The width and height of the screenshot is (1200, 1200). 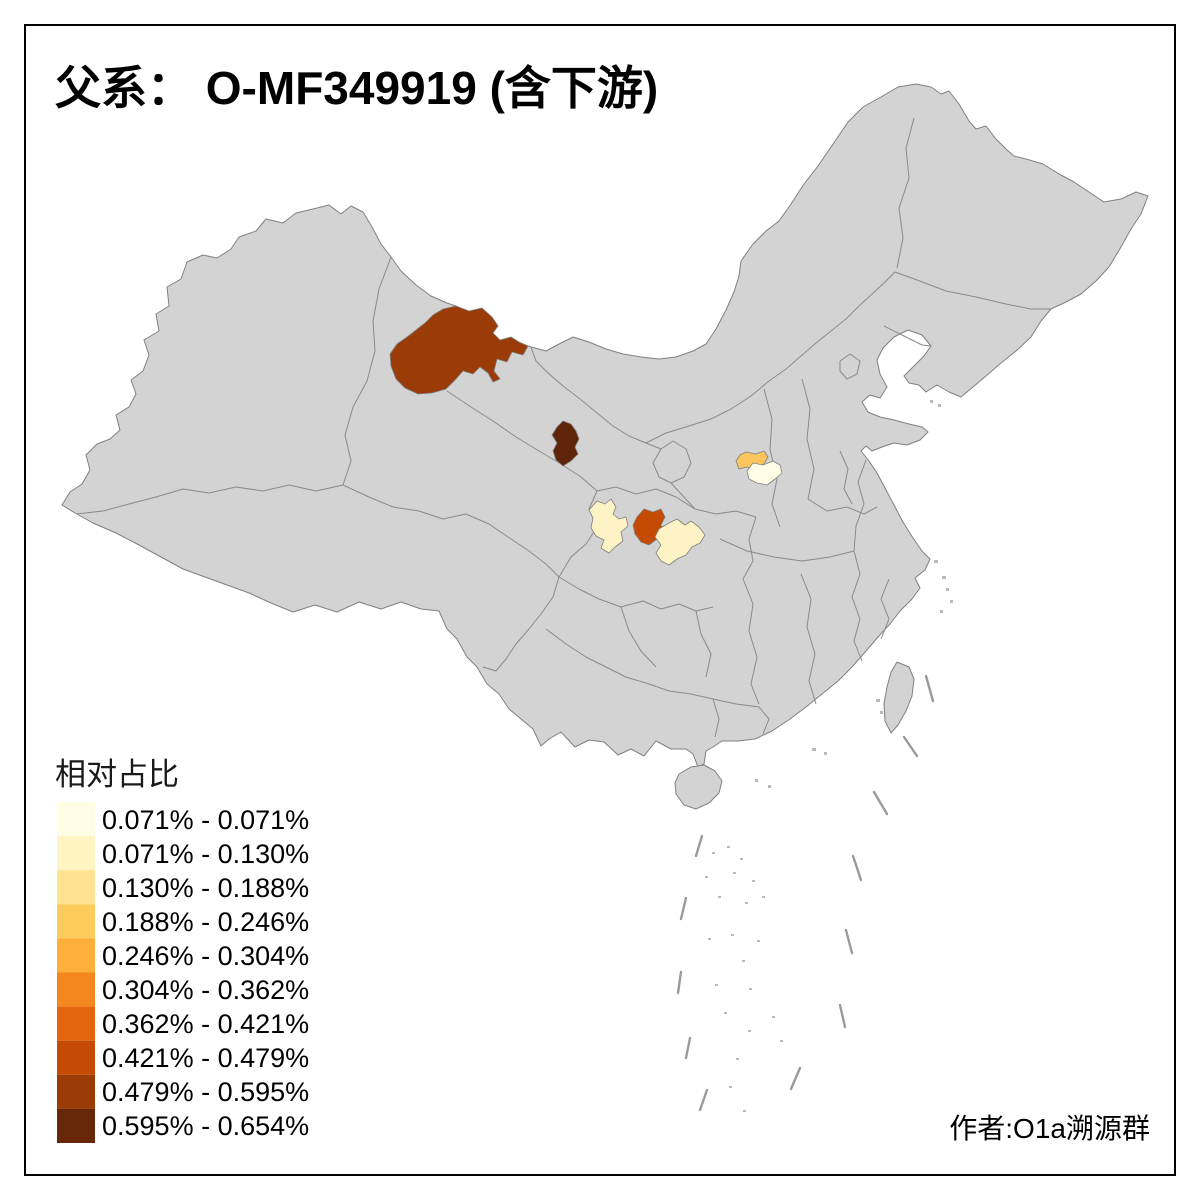 What do you see at coordinates (854, 594) in the screenshot?
I see `coastal-islets` at bounding box center [854, 594].